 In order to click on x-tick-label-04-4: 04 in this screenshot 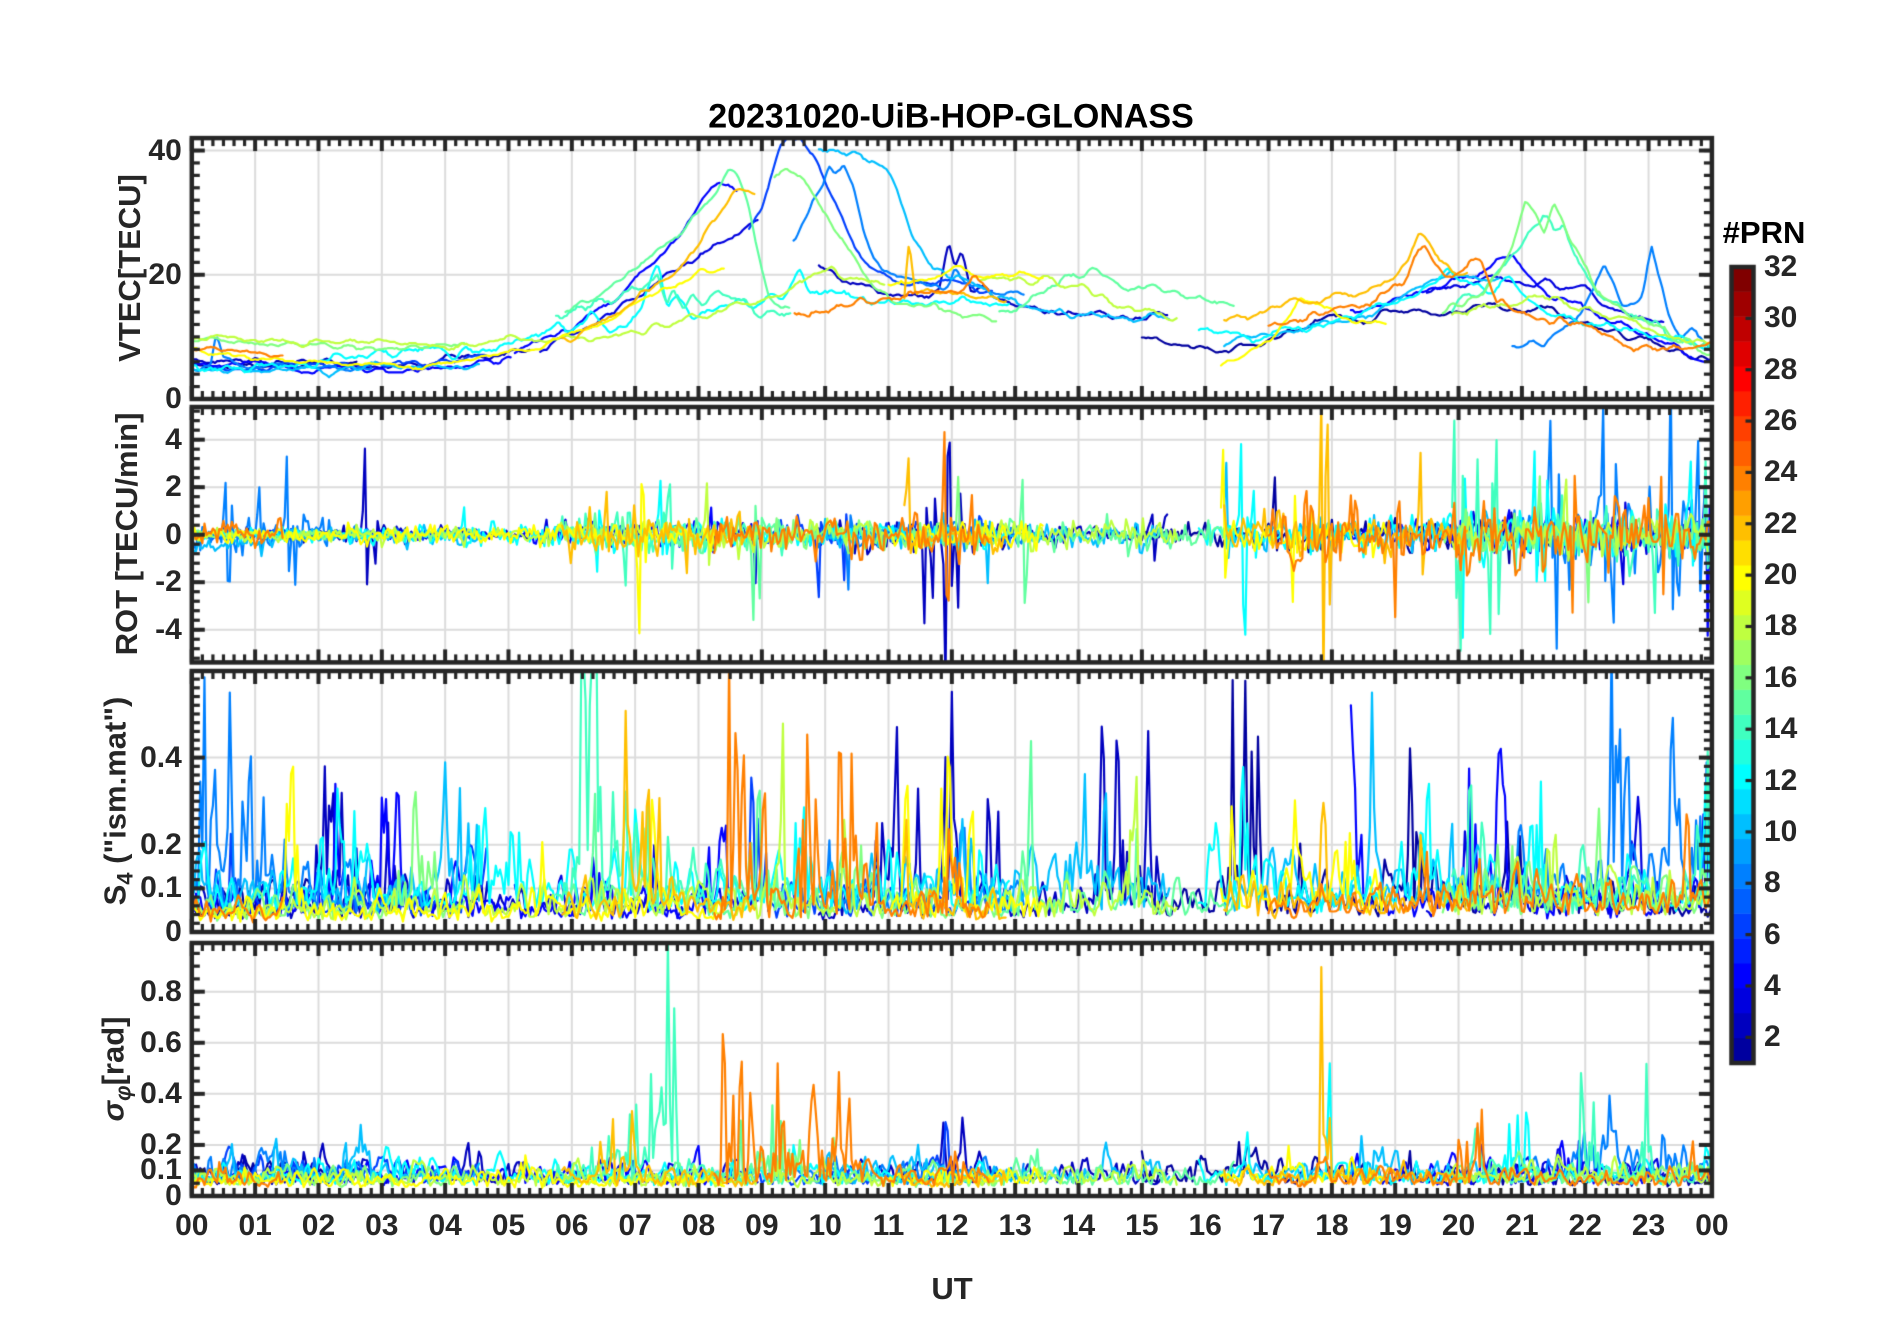, I will do `click(445, 1225)`.